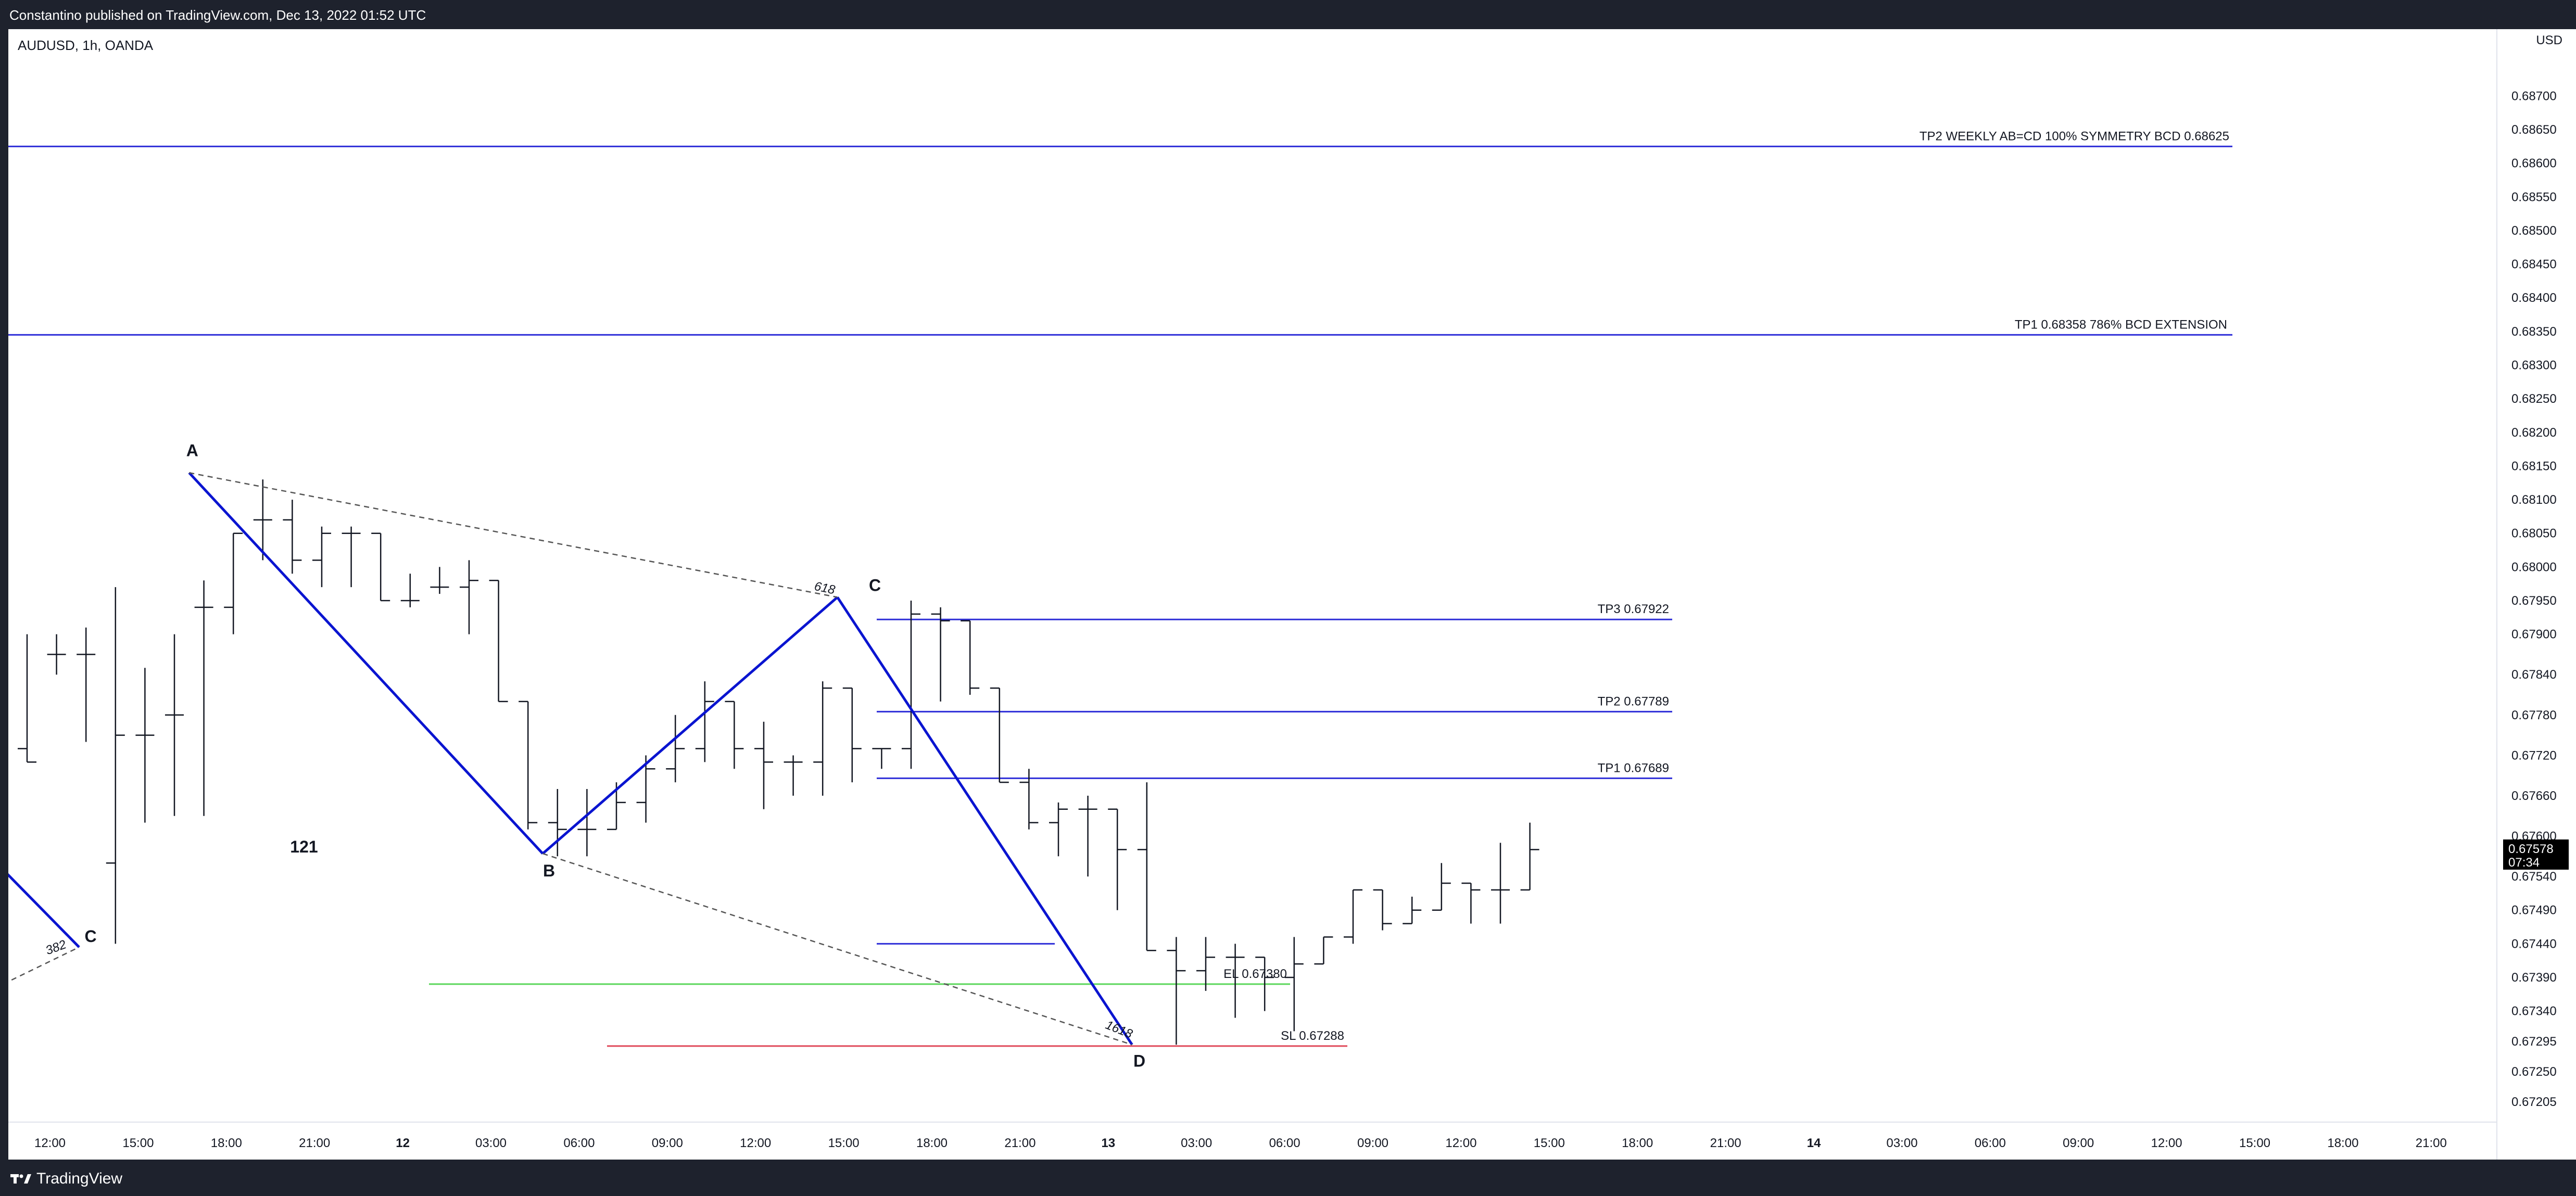  I want to click on y-tick-label: 0.67660, so click(2534, 796).